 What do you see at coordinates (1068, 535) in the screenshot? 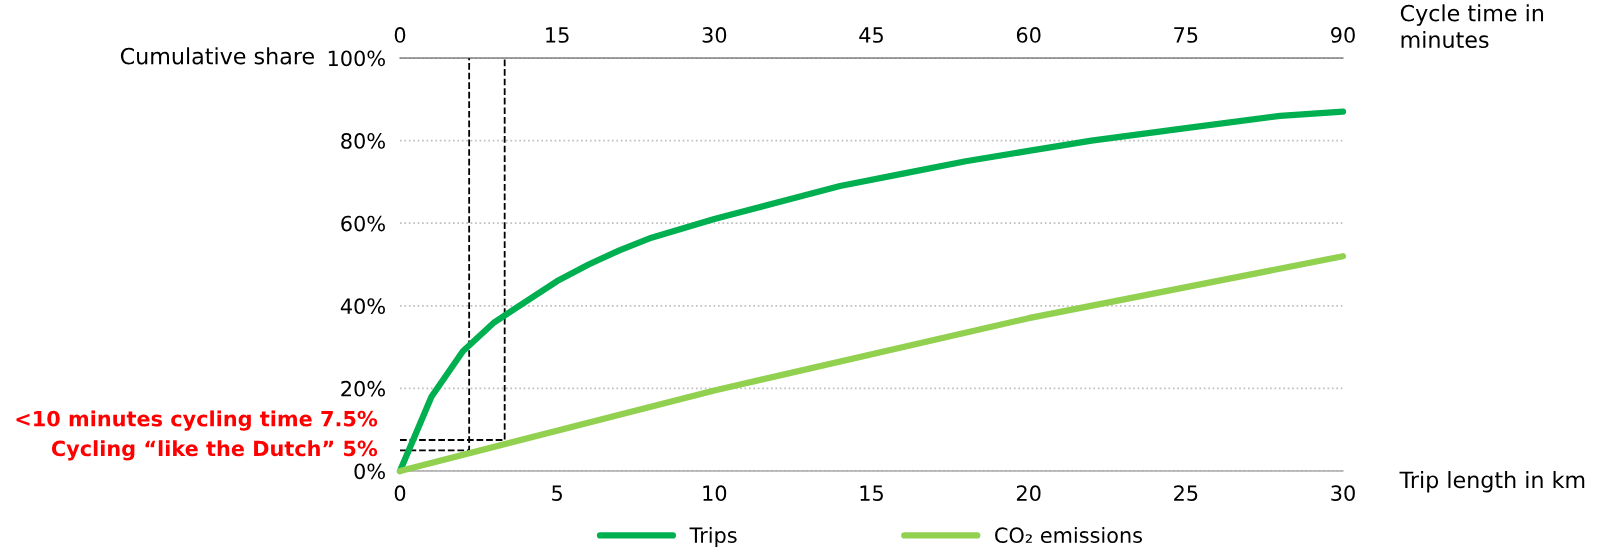
I see `legend-label: CO₂ emissions` at bounding box center [1068, 535].